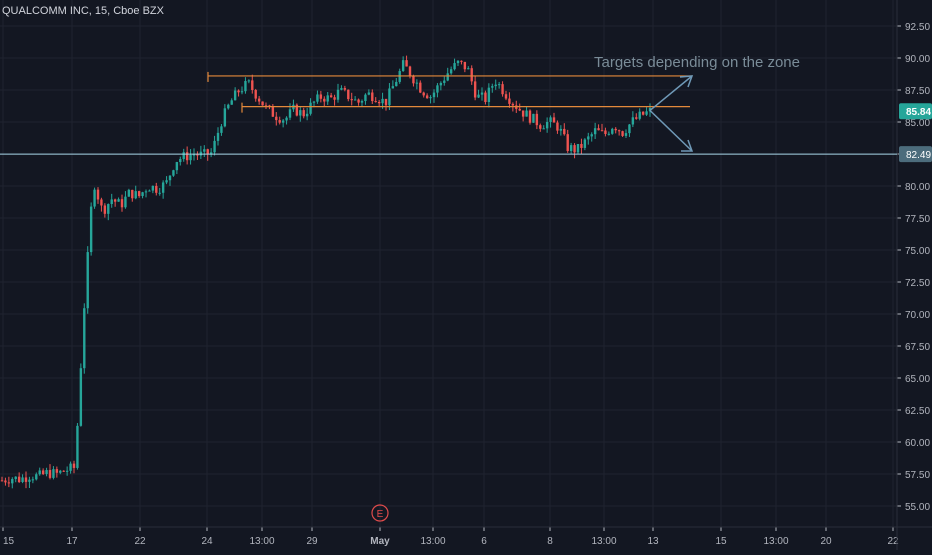  I want to click on y-tick-label: 87.50, so click(917, 91).